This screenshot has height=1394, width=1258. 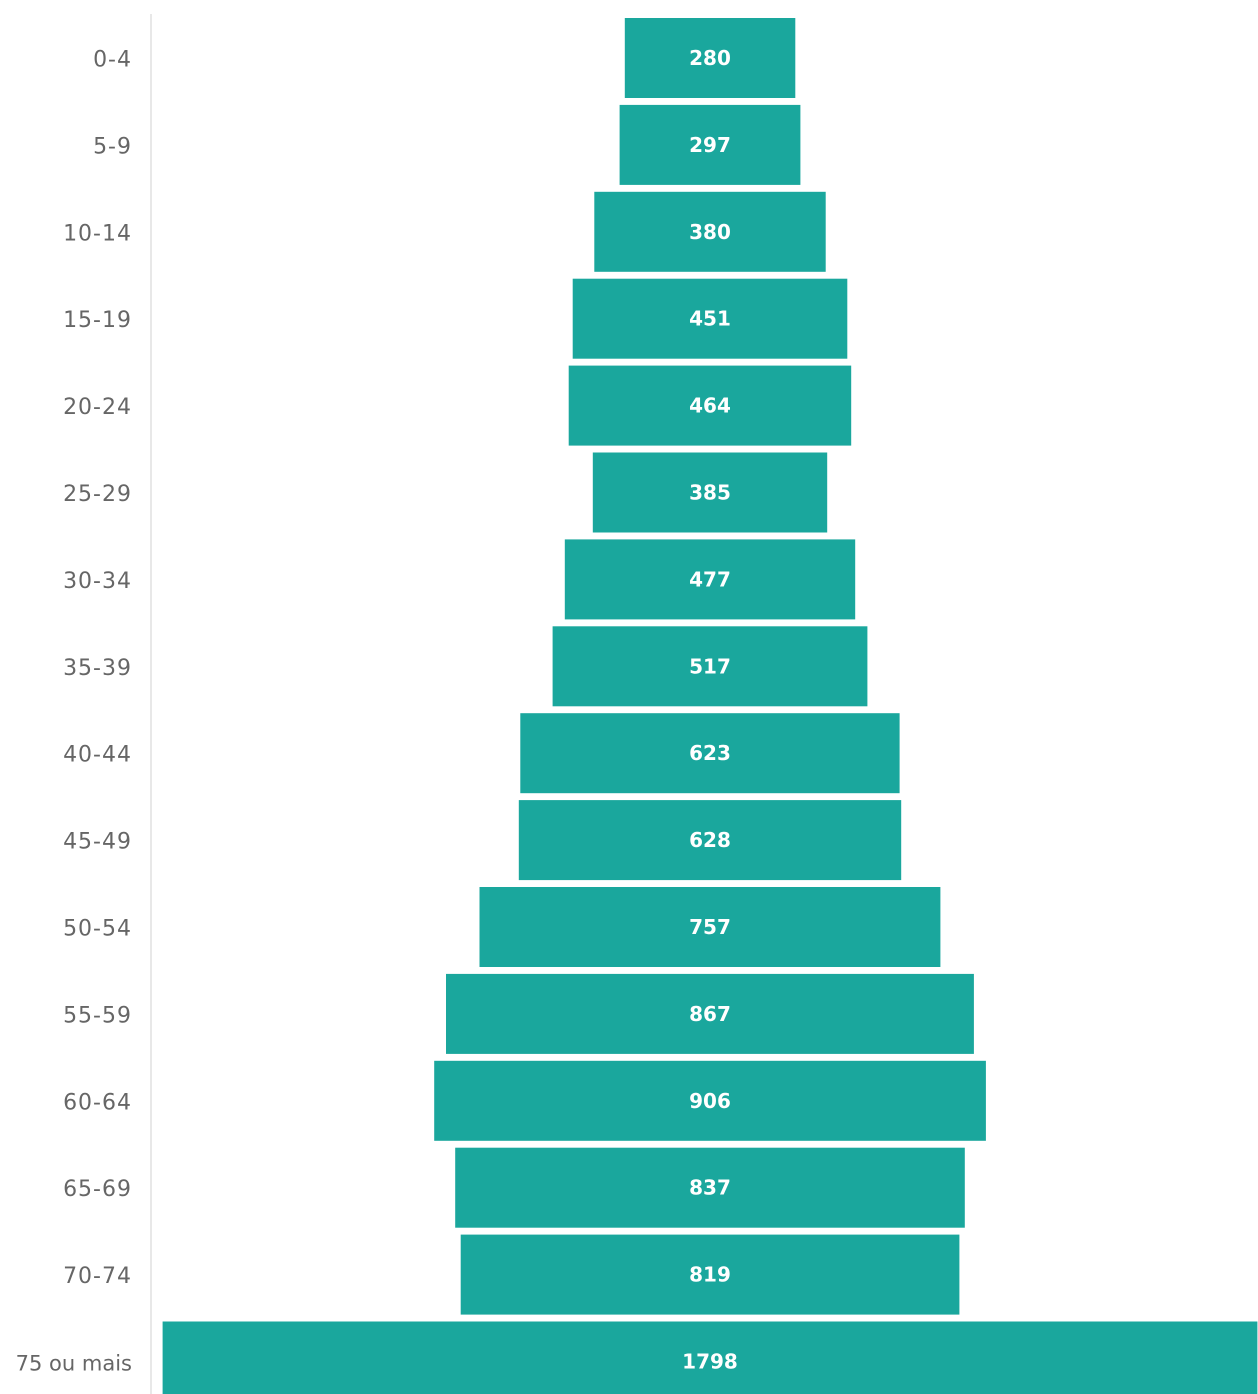 I want to click on data-label: 867, so click(x=710, y=1014).